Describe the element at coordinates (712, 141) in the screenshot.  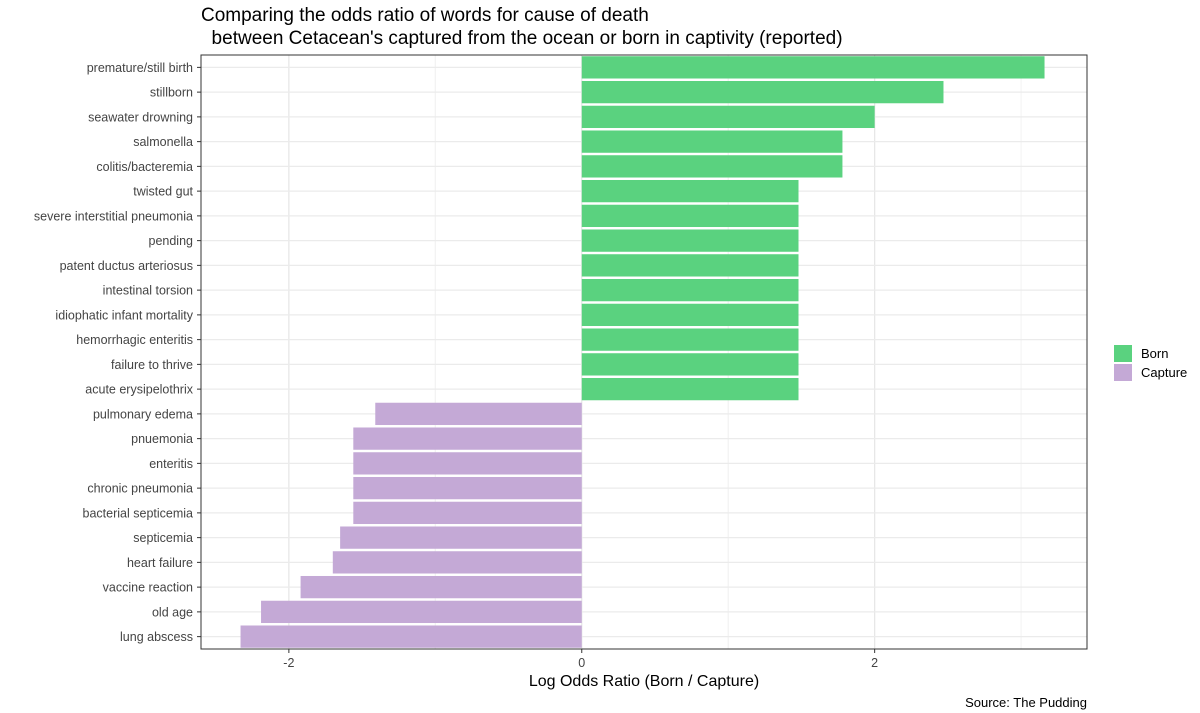
I see `bar-salmonella` at that location.